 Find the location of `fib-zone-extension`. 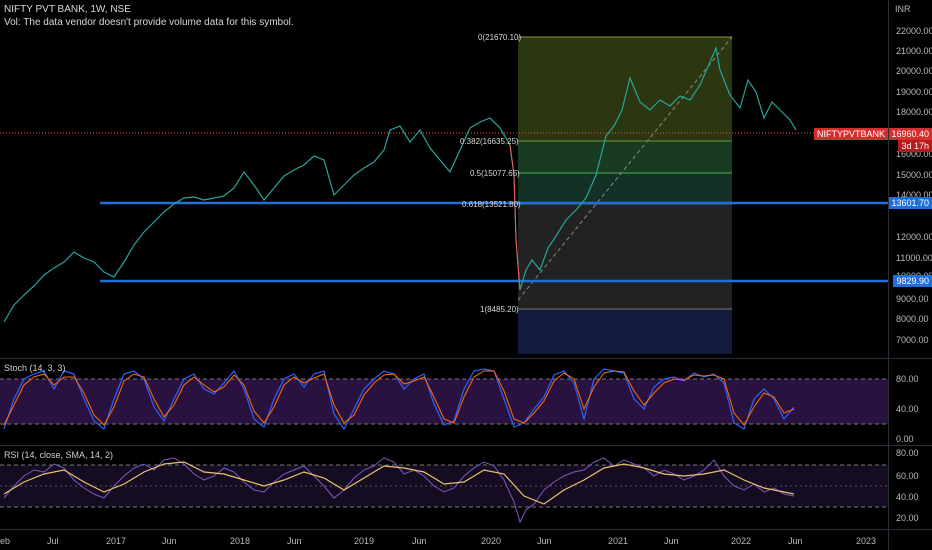

fib-zone-extension is located at coordinates (625, 331).